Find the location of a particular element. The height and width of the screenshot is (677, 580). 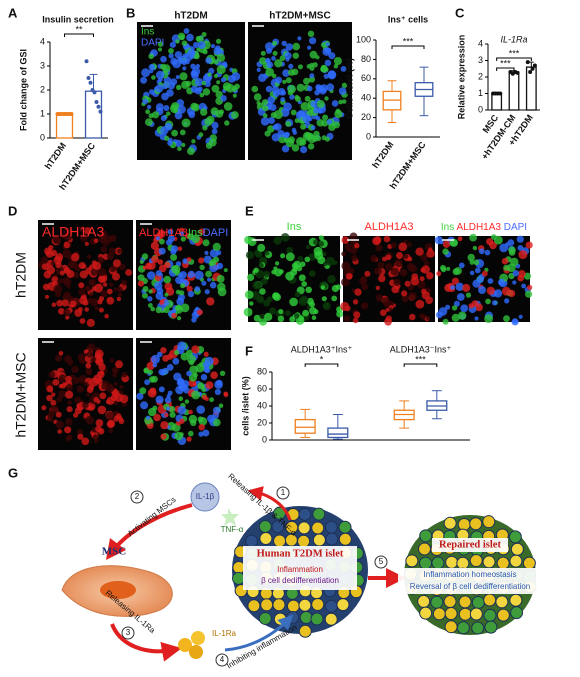

y-tick-label: 1 is located at coordinates (42, 113).